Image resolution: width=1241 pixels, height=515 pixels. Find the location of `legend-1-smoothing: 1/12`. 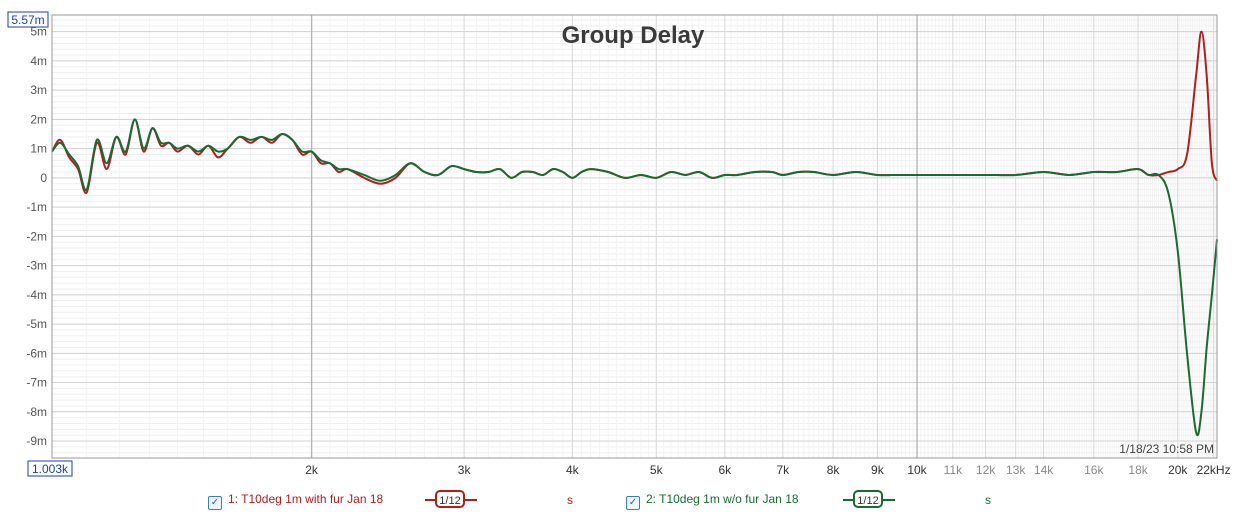

legend-1-smoothing: 1/12 is located at coordinates (451, 500).